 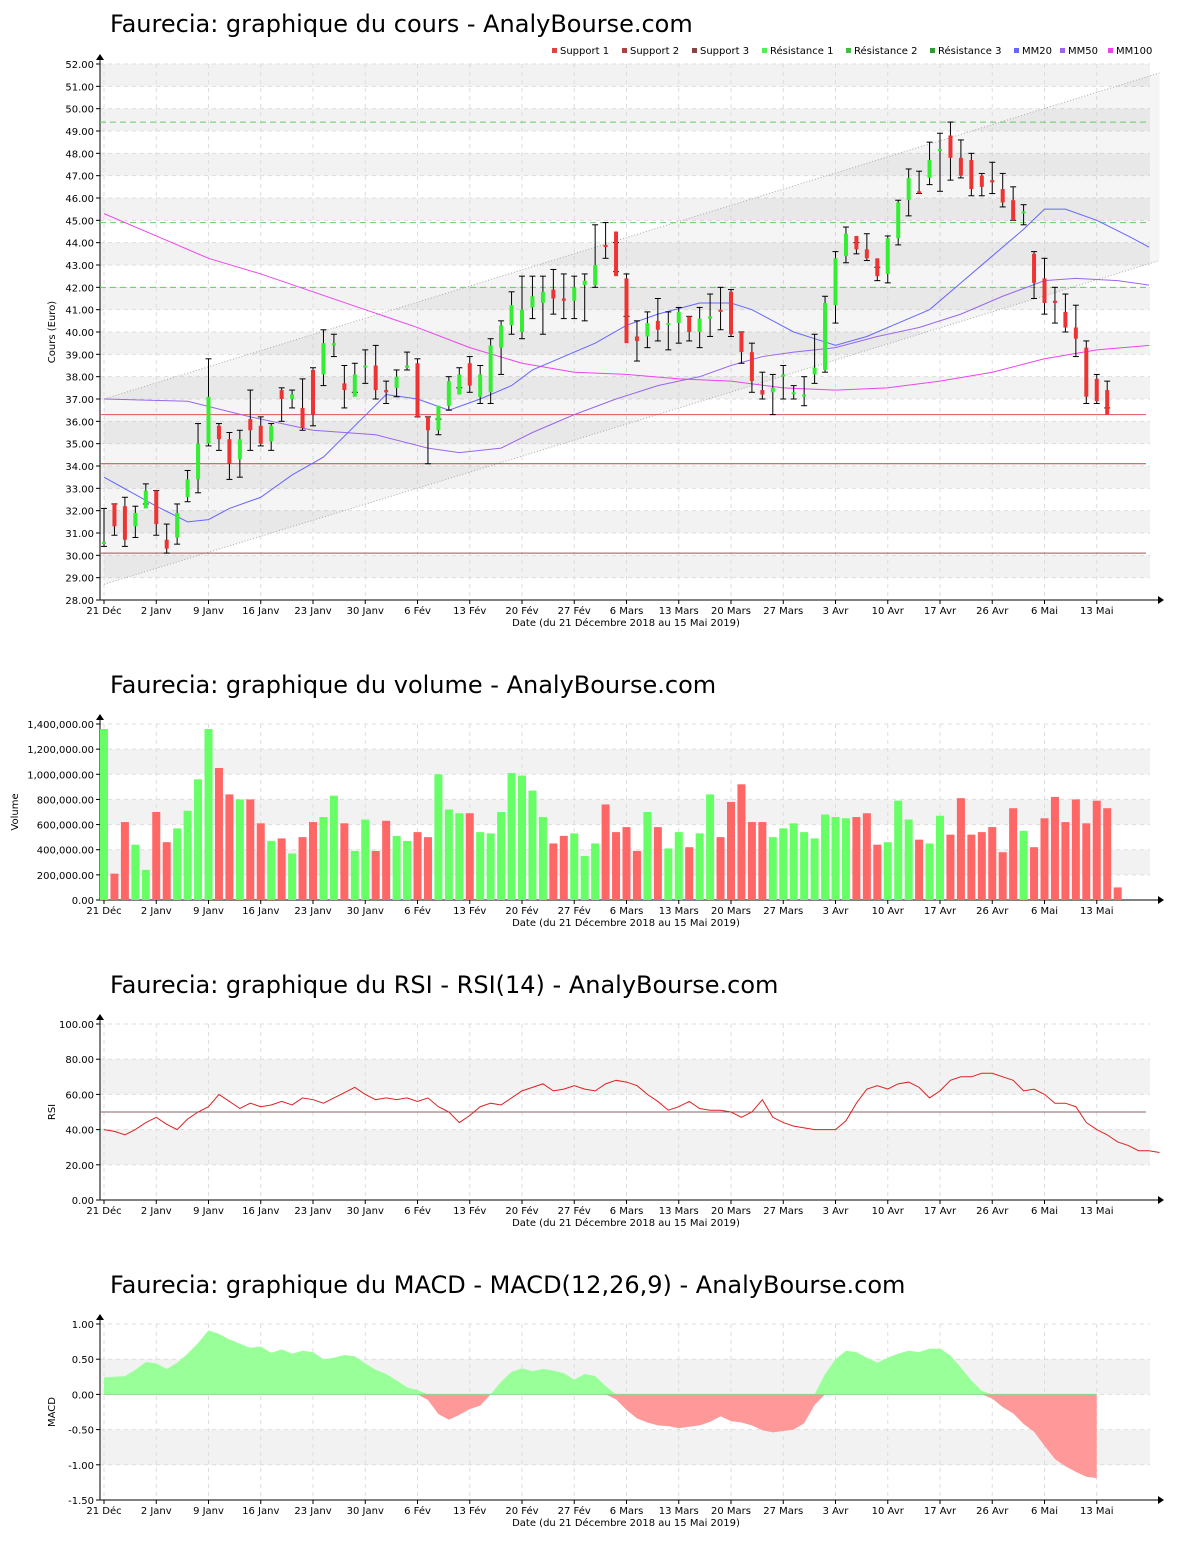 What do you see at coordinates (83, 1395) in the screenshot?
I see `y-tick-label: 0.00` at bounding box center [83, 1395].